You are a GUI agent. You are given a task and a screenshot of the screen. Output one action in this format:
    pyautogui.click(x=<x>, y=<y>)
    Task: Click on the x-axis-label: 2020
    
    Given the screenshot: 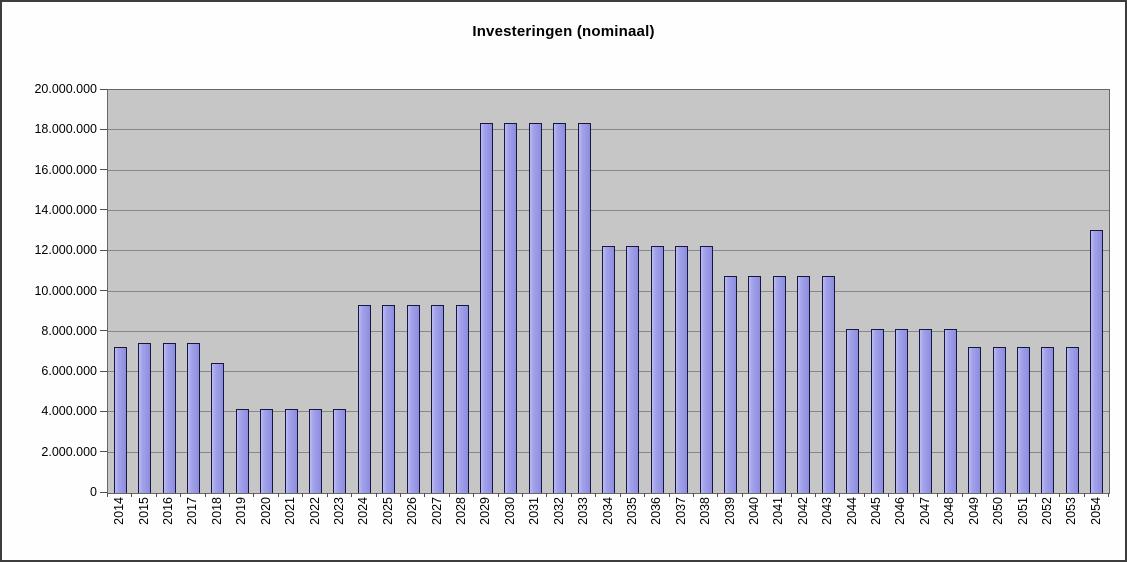 What is the action you would take?
    pyautogui.click(x=265, y=511)
    